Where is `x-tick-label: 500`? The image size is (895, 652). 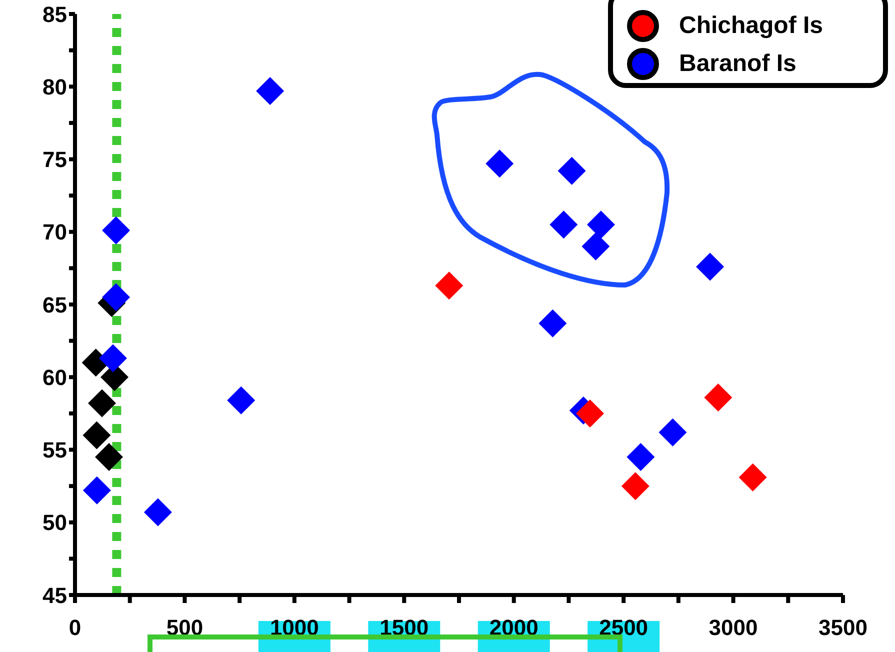 x-tick-label: 500 is located at coordinates (185, 627).